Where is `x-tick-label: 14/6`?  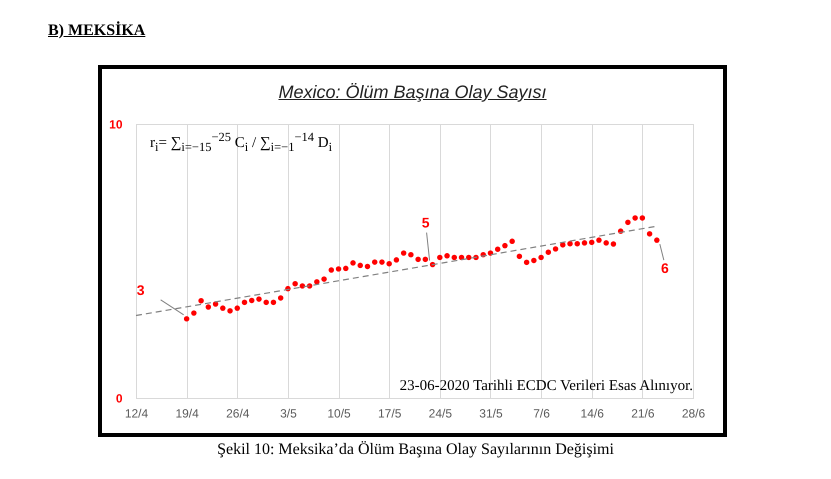 x-tick-label: 14/6 is located at coordinates (592, 413).